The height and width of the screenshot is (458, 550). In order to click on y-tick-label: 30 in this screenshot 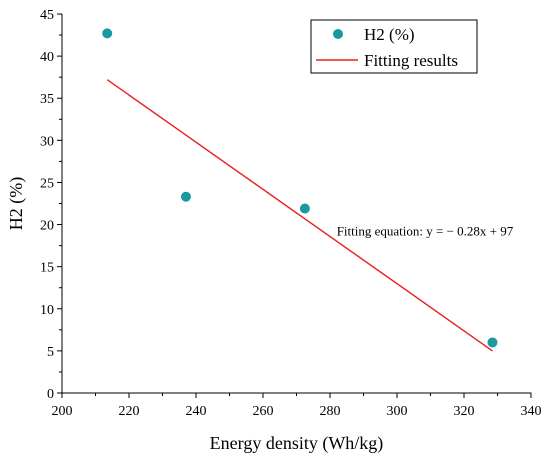, I will do `click(47, 141)`.